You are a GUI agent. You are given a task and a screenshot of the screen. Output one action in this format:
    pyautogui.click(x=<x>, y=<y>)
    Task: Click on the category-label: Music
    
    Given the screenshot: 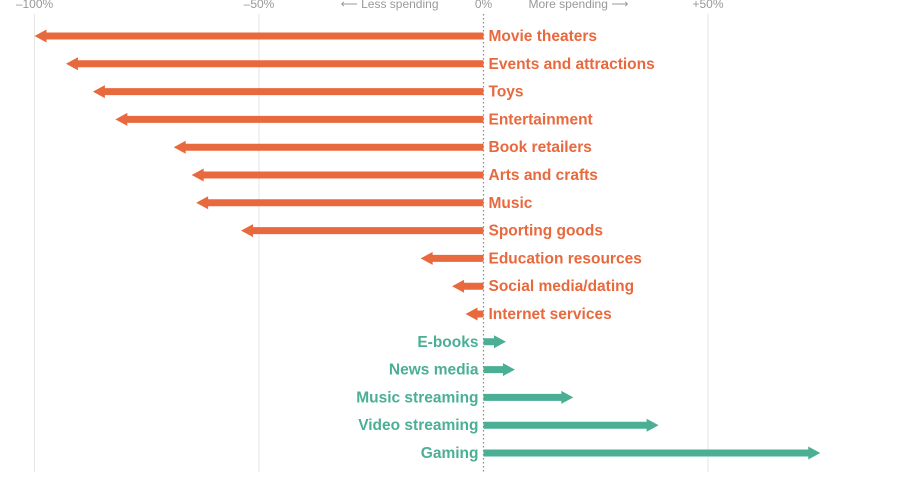 What is the action you would take?
    pyautogui.click(x=511, y=203)
    